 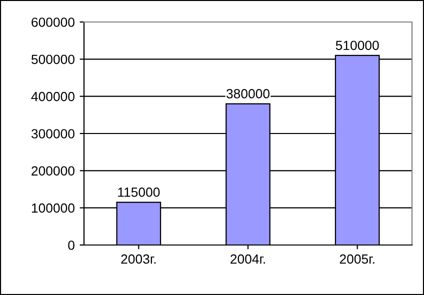 What do you see at coordinates (248, 93) in the screenshot?
I see `data-label: 380000` at bounding box center [248, 93].